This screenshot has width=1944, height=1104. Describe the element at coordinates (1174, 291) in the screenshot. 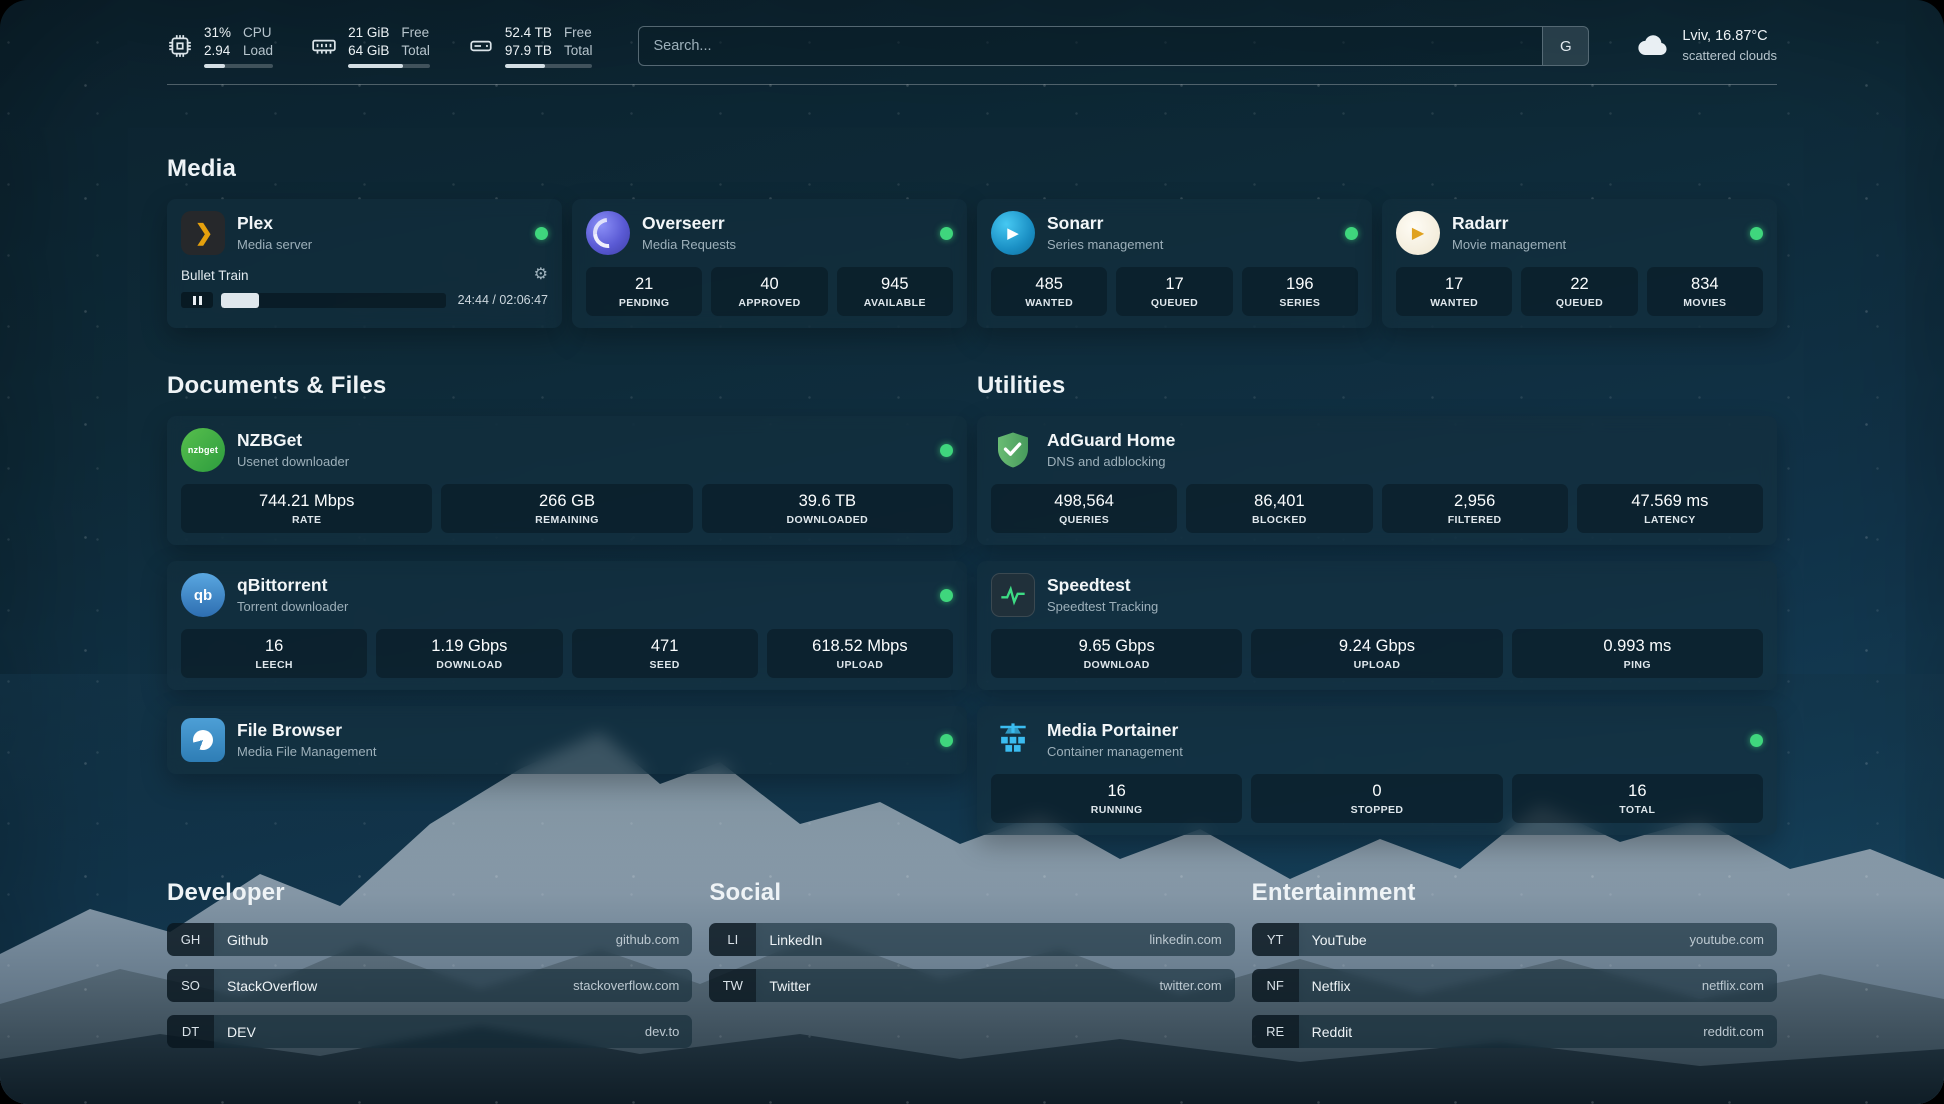

I see `sonarr-stat-queued: 17 QUEUED` at that location.